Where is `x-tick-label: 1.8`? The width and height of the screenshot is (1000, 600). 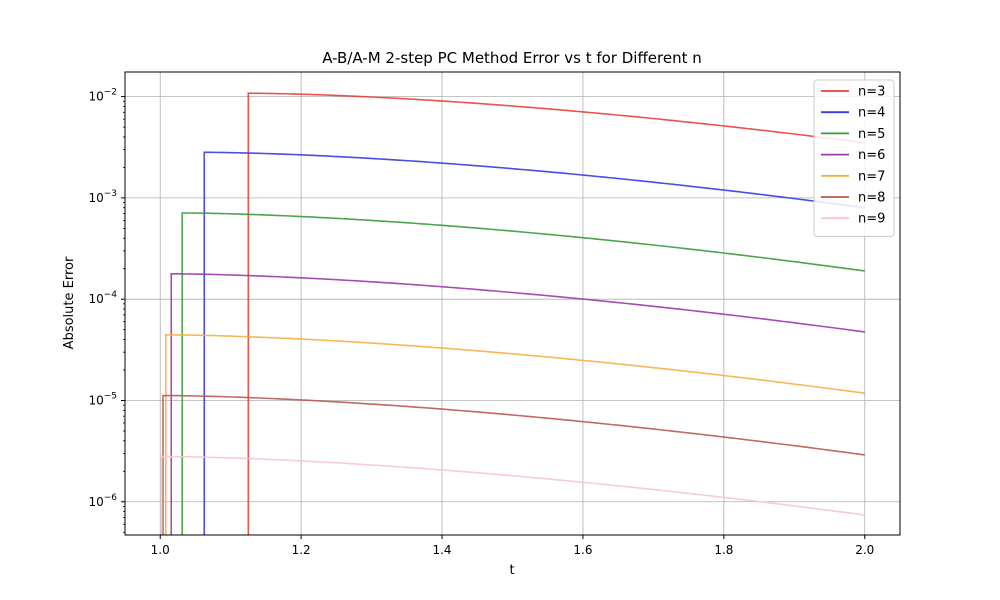
x-tick-label: 1.8 is located at coordinates (723, 550).